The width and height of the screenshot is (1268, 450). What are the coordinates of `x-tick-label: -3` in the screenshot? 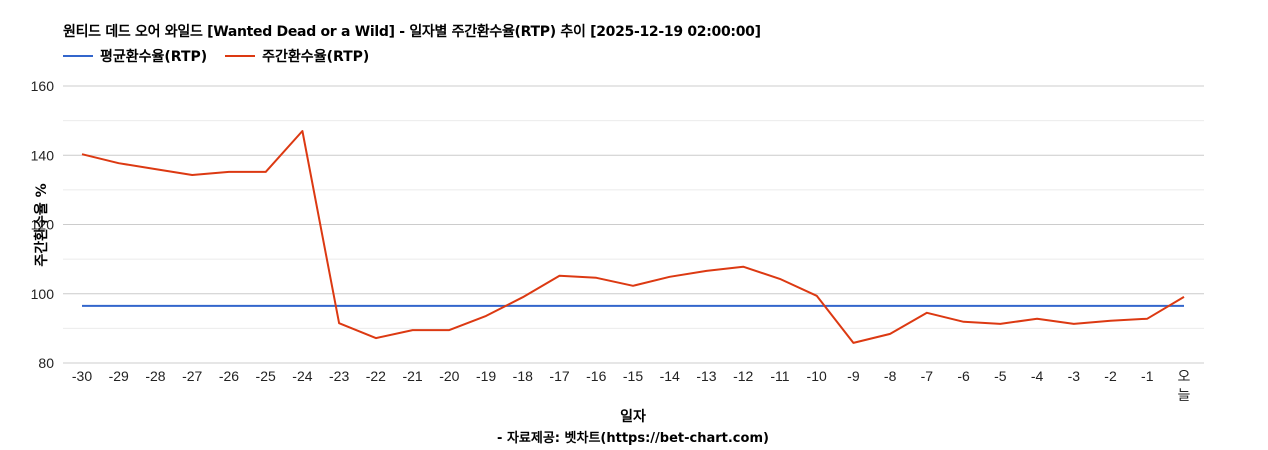 It's located at (1074, 376).